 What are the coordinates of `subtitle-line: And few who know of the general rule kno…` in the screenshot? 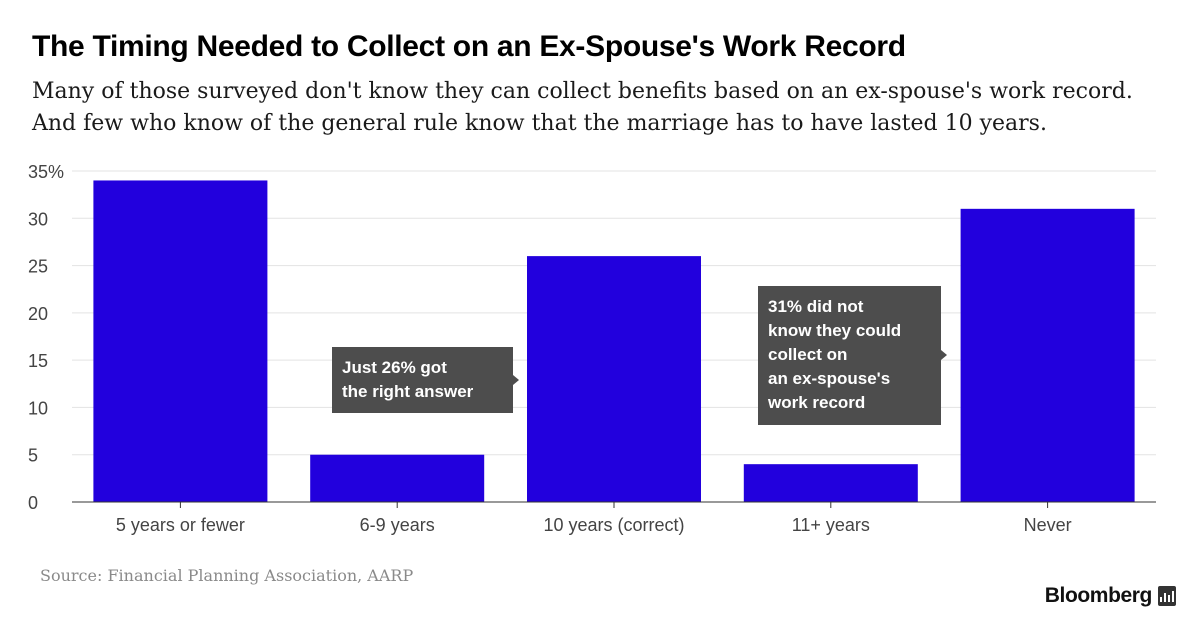 It's located at (539, 123).